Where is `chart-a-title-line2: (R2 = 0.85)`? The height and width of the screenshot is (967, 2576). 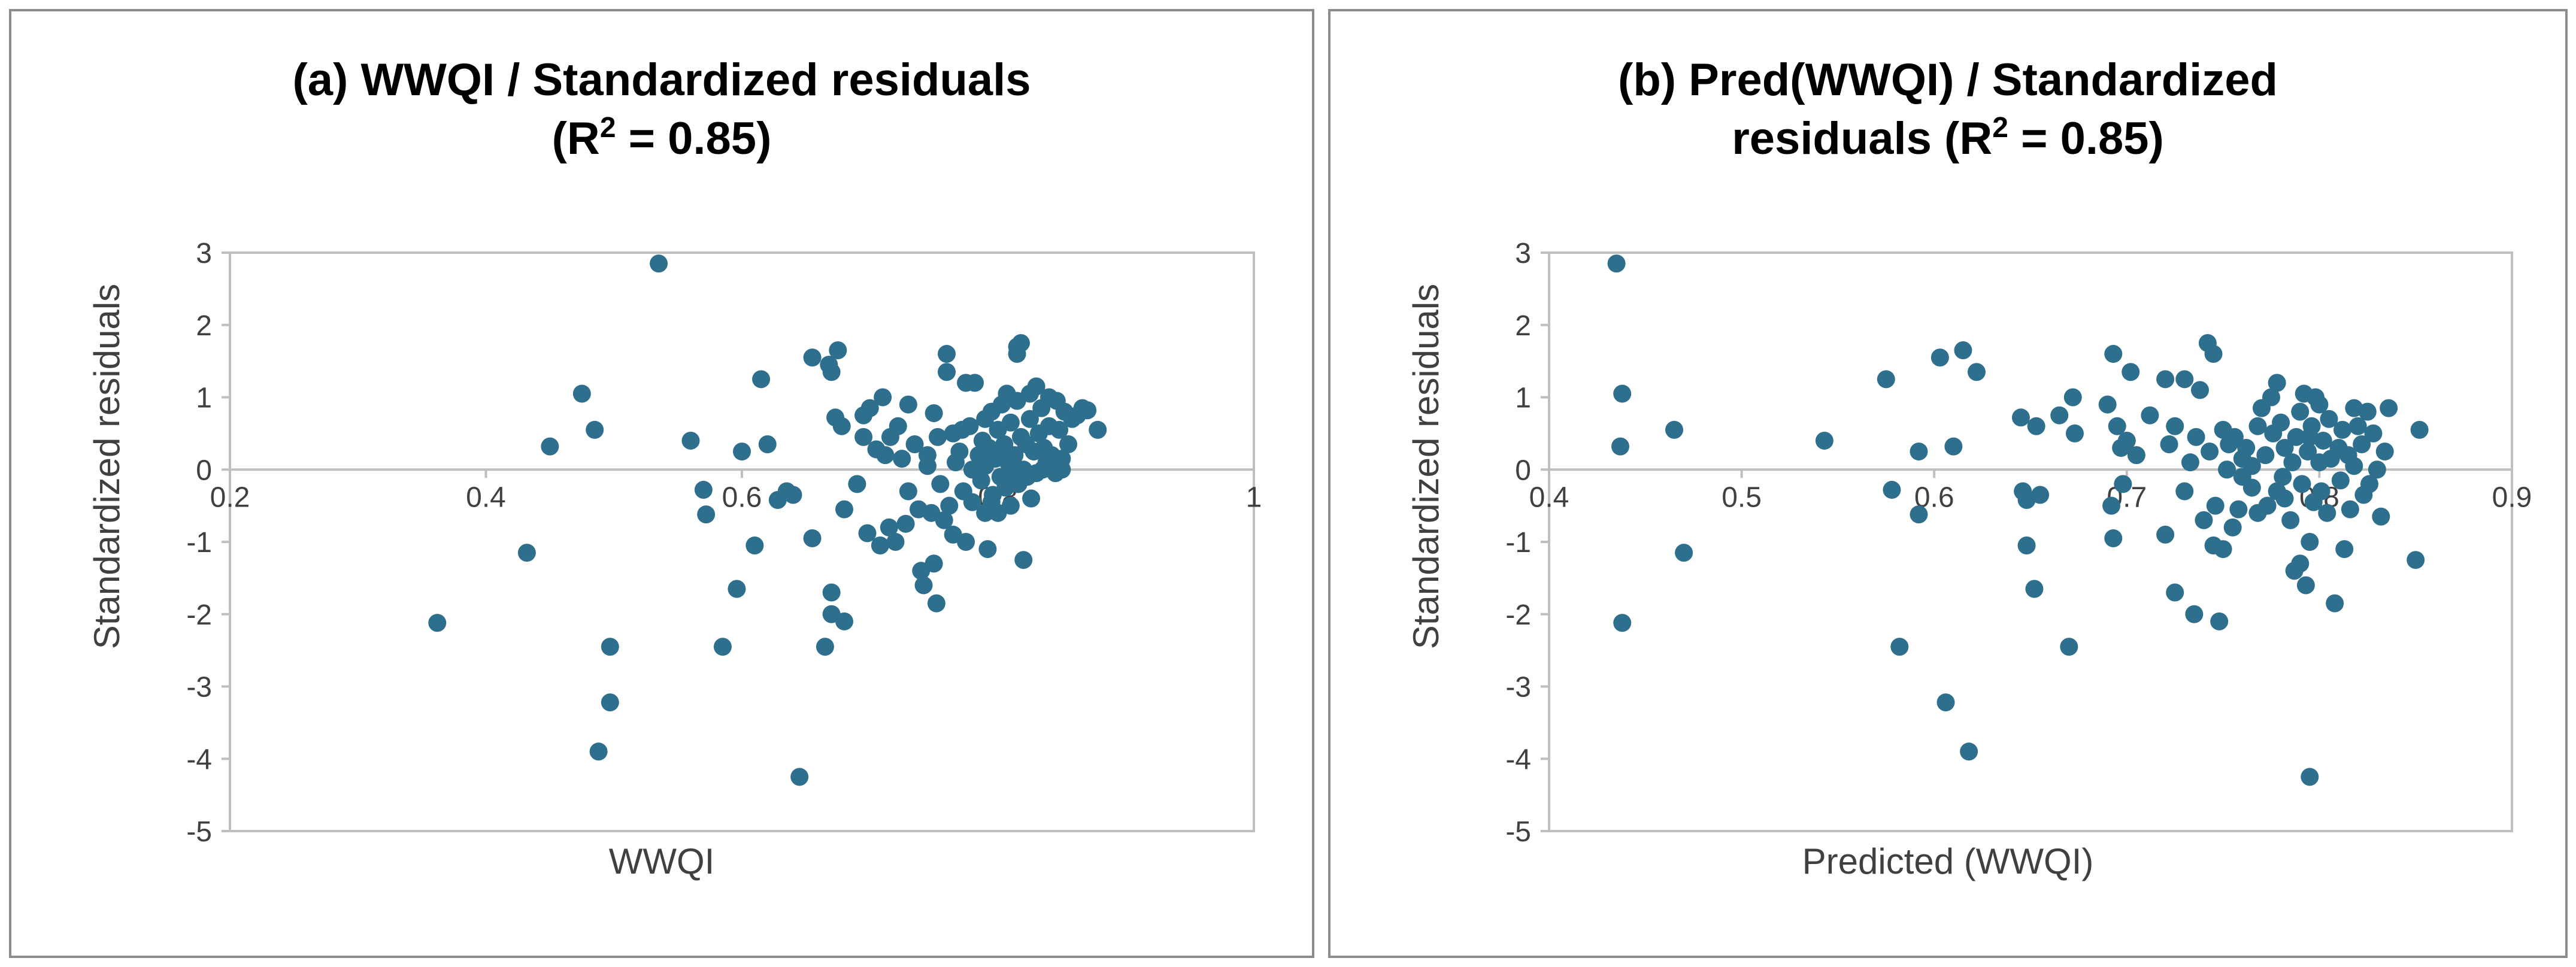 chart-a-title-line2: (R2 = 0.85) is located at coordinates (662, 138).